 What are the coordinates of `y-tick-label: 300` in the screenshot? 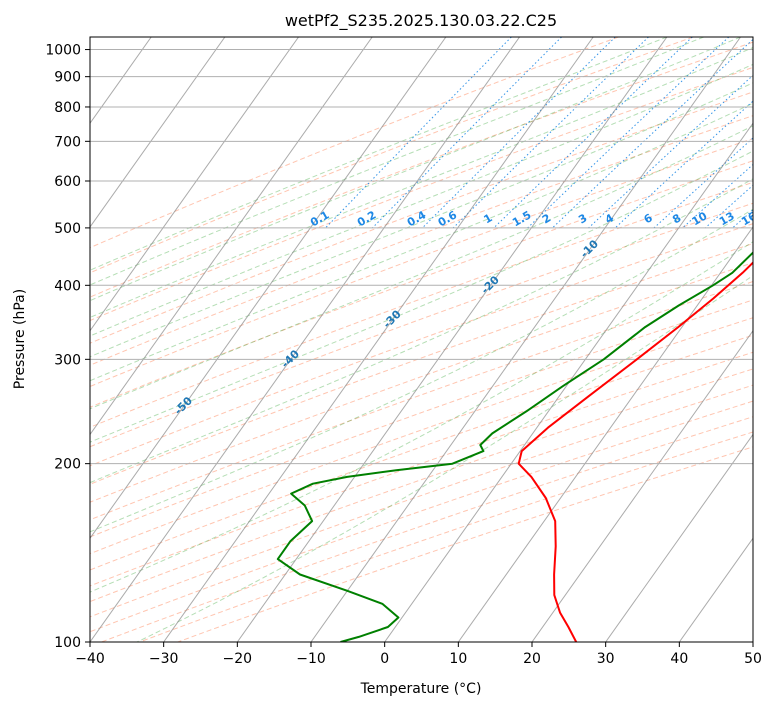 It's located at (67, 360).